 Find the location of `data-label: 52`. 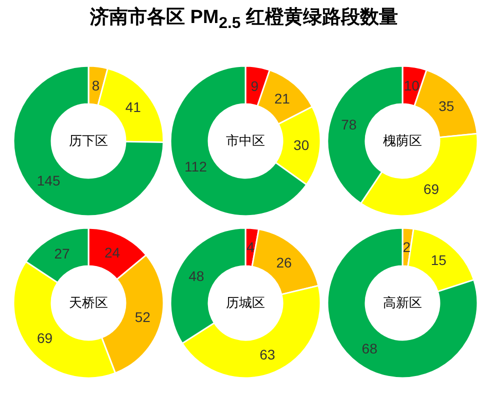

data-label: 52 is located at coordinates (142, 317).